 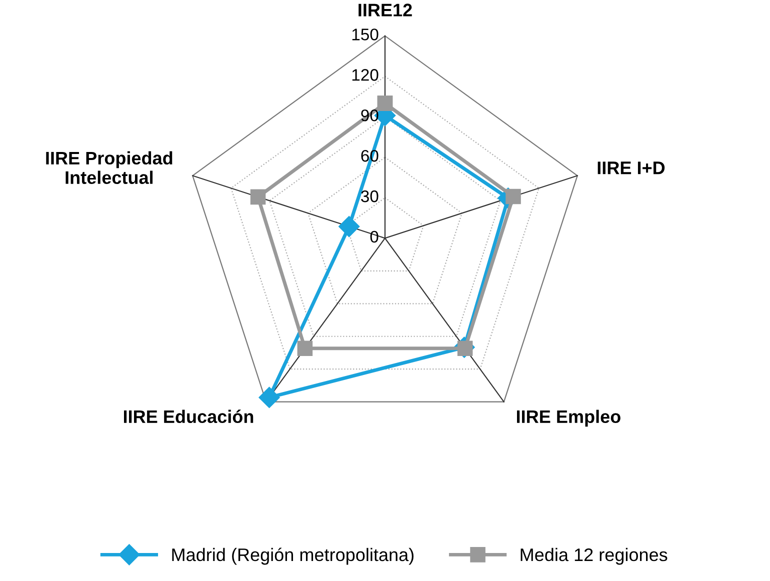 What do you see at coordinates (369, 196) in the screenshot?
I see `y-tick-label: 30` at bounding box center [369, 196].